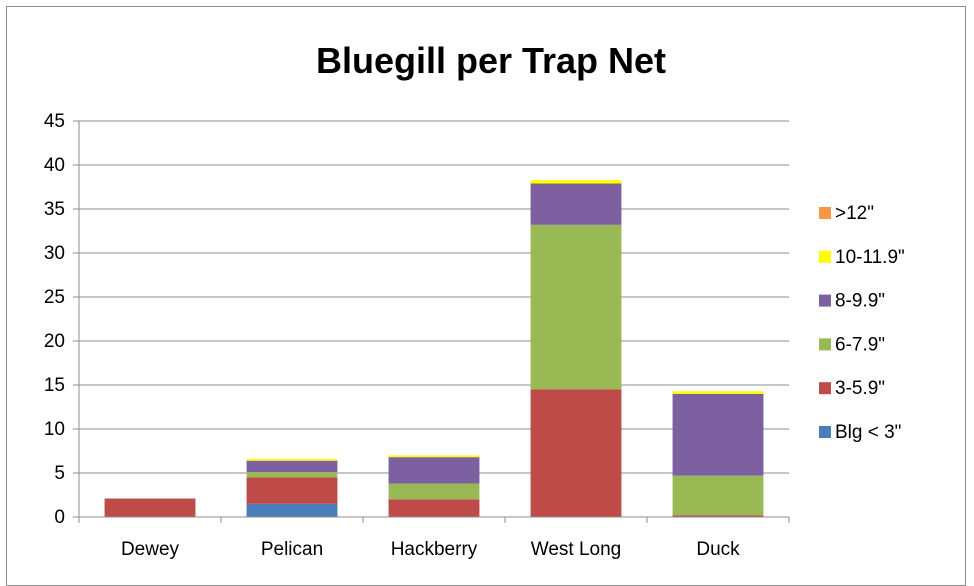 The width and height of the screenshot is (974, 586). Describe the element at coordinates (434, 549) in the screenshot. I see `x-tick-label: Hackberry` at that location.